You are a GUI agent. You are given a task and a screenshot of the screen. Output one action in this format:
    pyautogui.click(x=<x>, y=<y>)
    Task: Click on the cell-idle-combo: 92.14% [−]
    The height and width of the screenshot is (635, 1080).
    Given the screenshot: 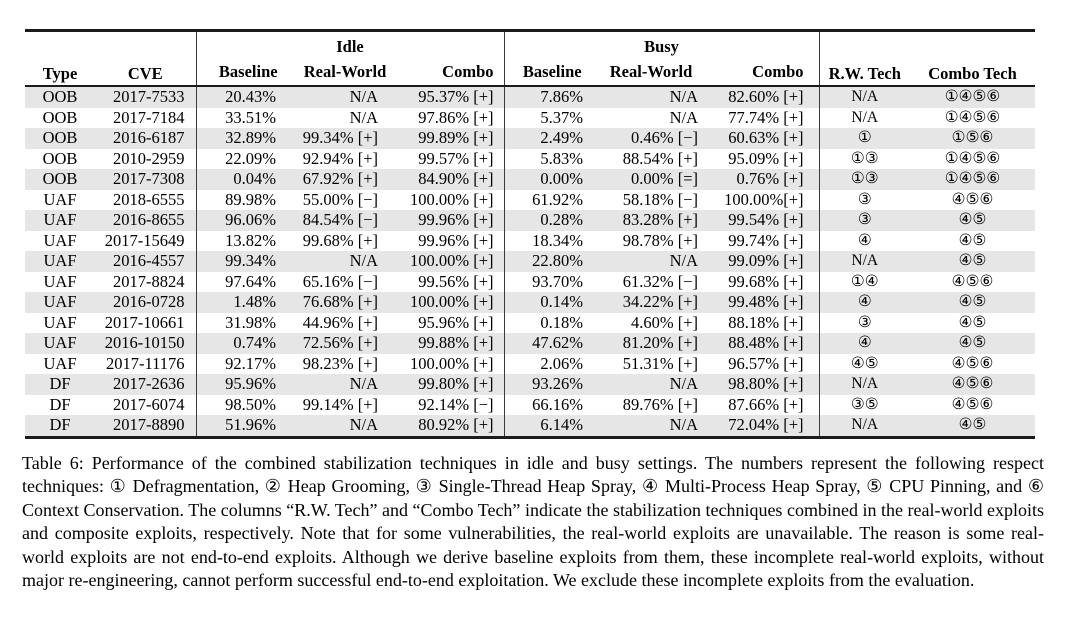 What is the action you would take?
    pyautogui.click(x=456, y=404)
    